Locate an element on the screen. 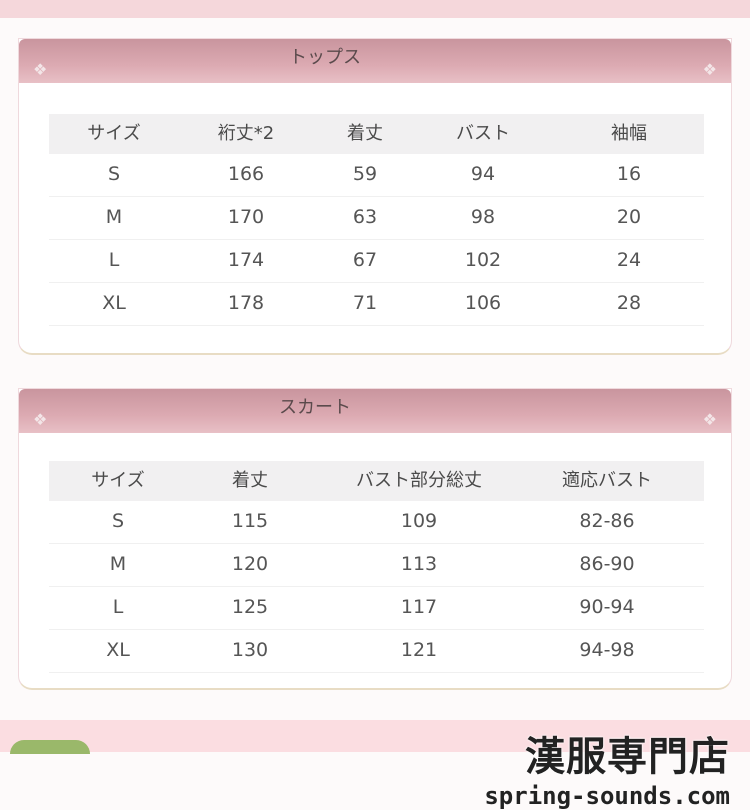 The width and height of the screenshot is (750, 810). leaf-image is located at coordinates (50, 747).